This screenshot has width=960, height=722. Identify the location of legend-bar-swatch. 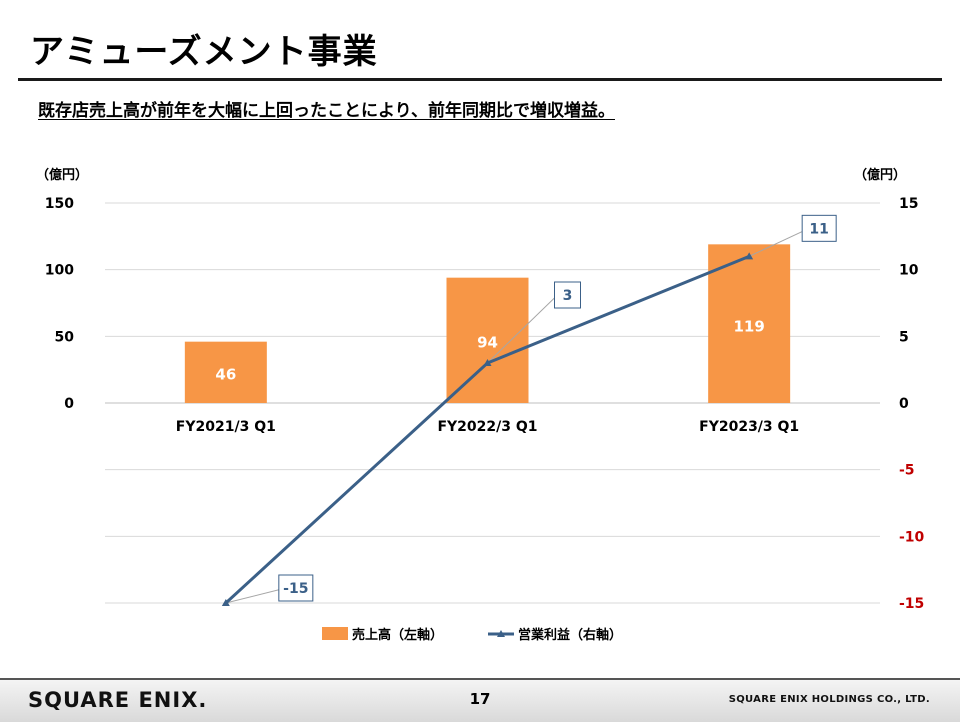
(335, 633).